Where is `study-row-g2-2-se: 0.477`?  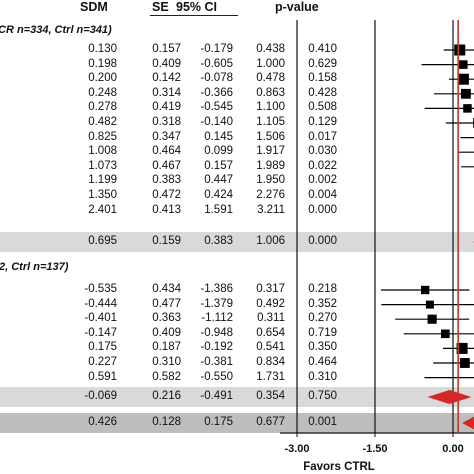 study-row-g2-2-se: 0.477 is located at coordinates (166, 303).